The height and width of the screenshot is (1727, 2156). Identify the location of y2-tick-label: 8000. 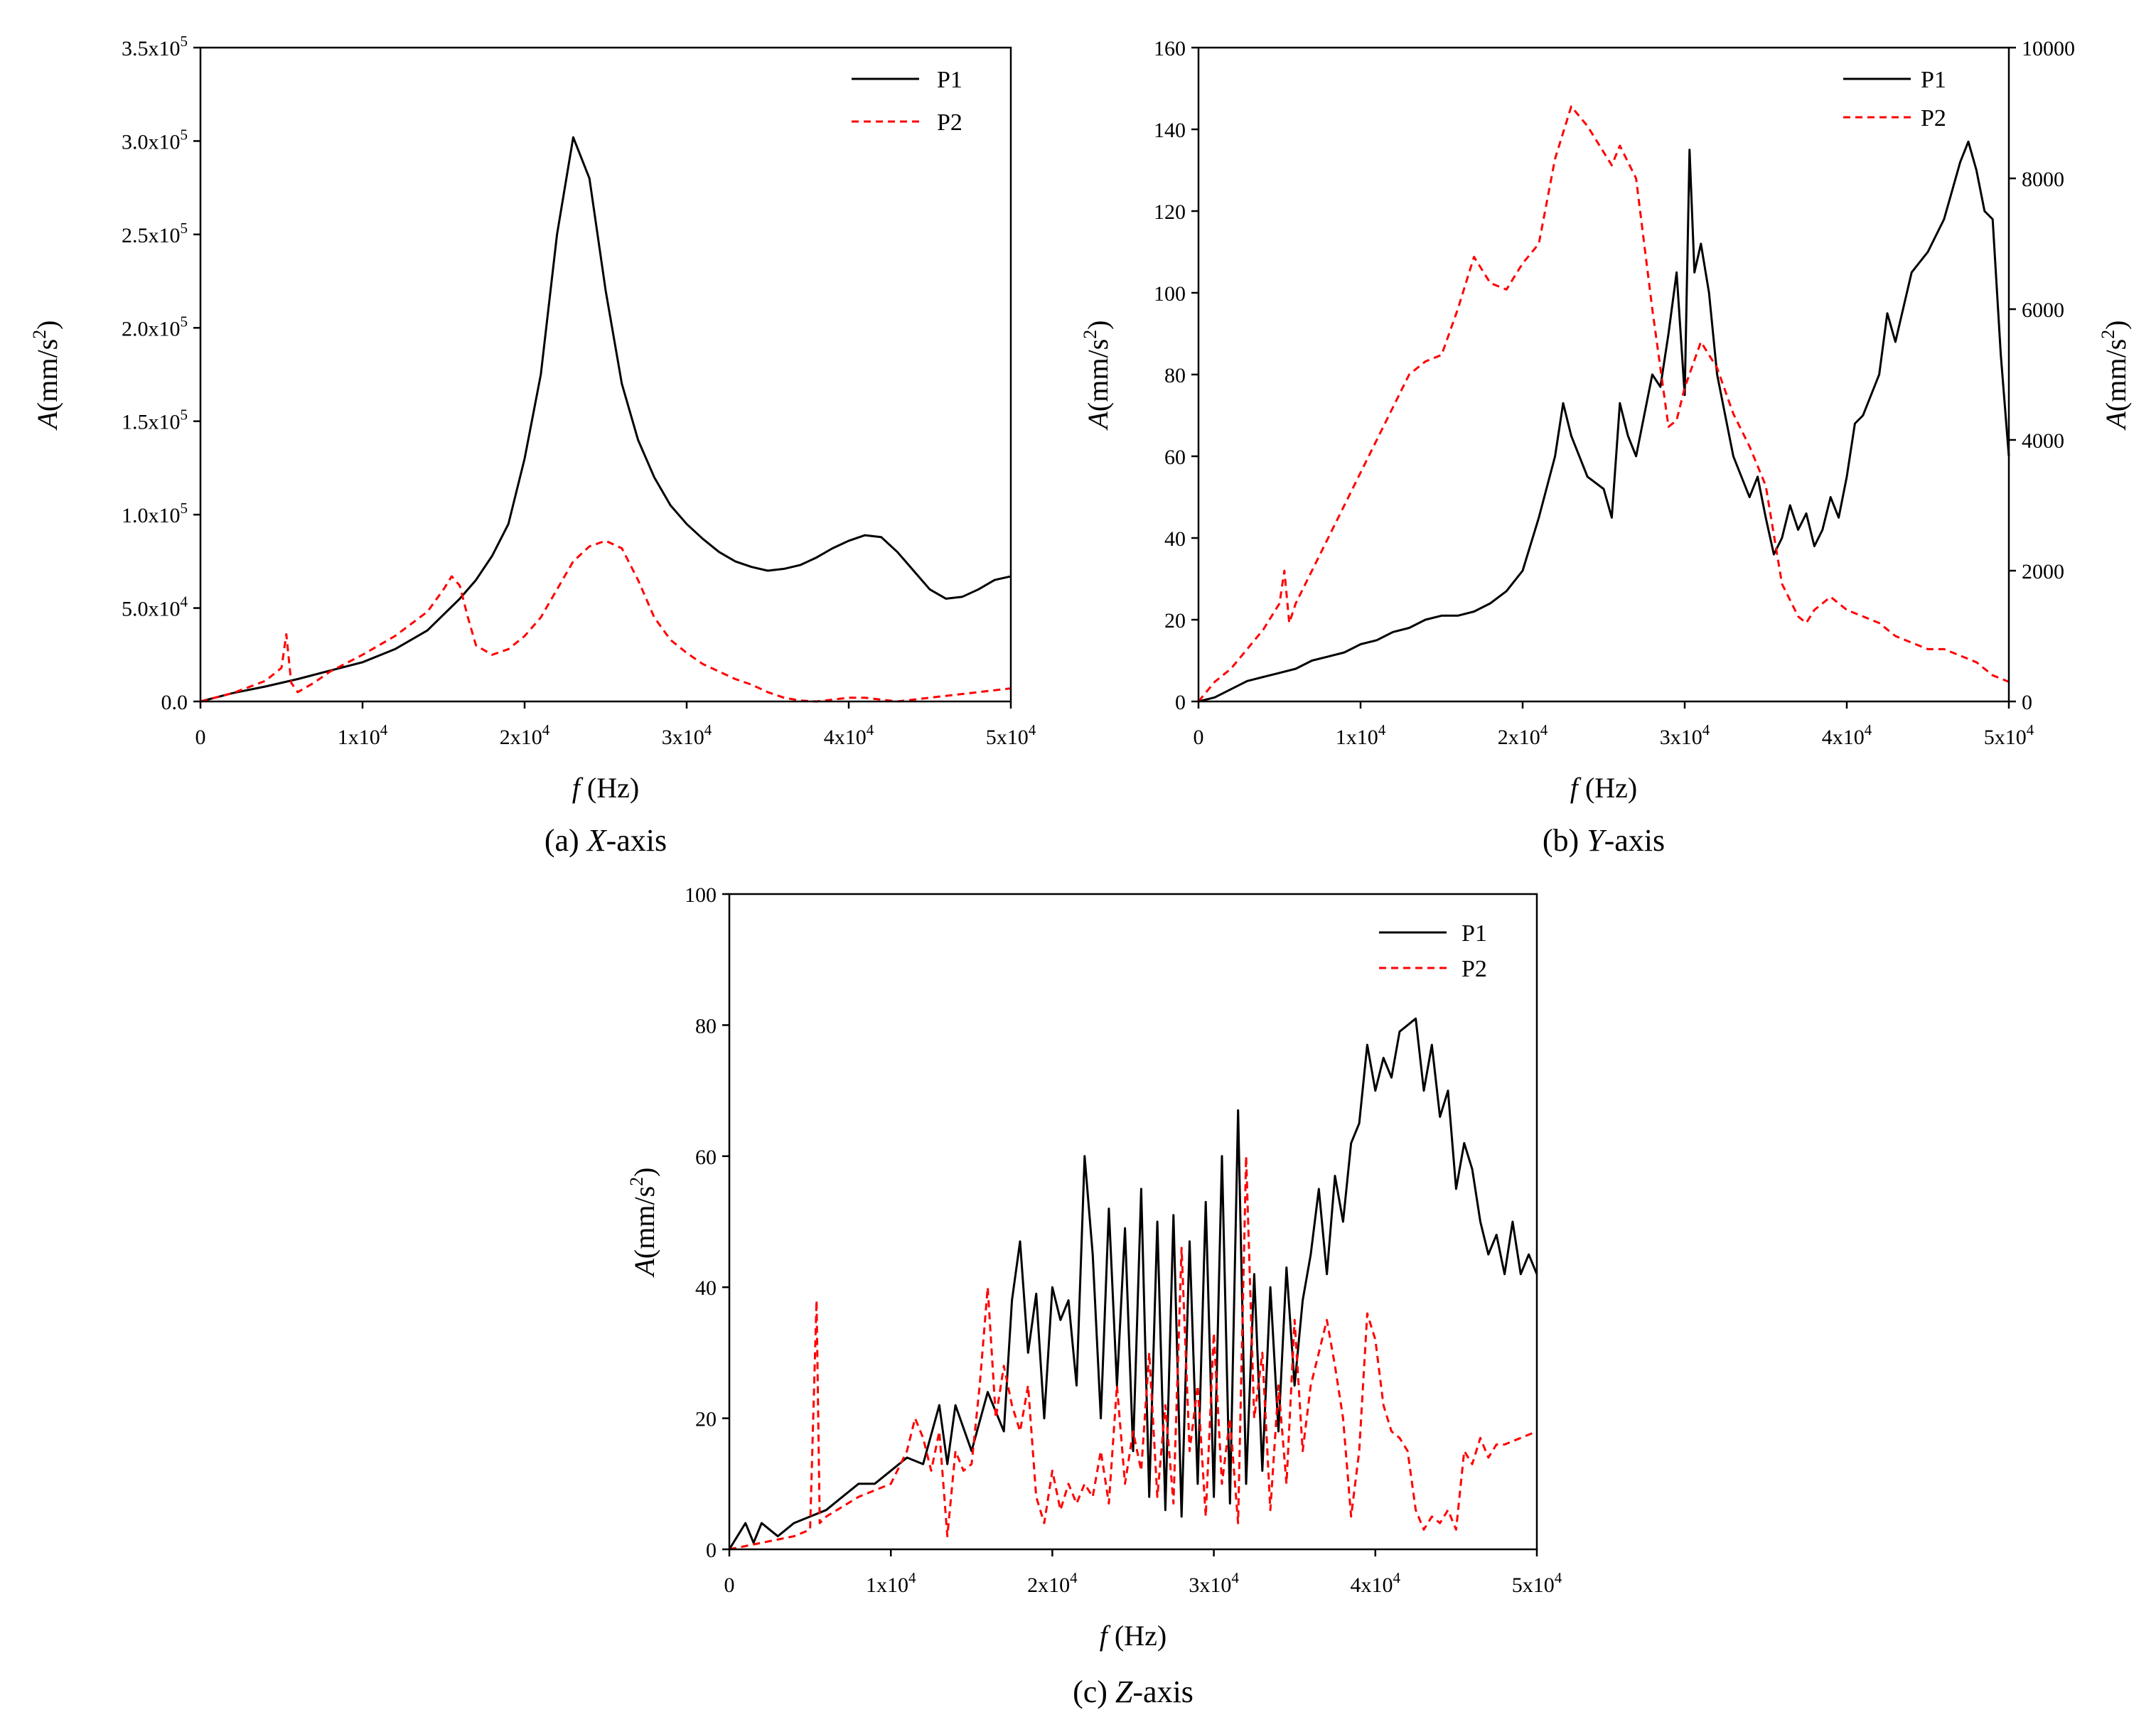
(2043, 179).